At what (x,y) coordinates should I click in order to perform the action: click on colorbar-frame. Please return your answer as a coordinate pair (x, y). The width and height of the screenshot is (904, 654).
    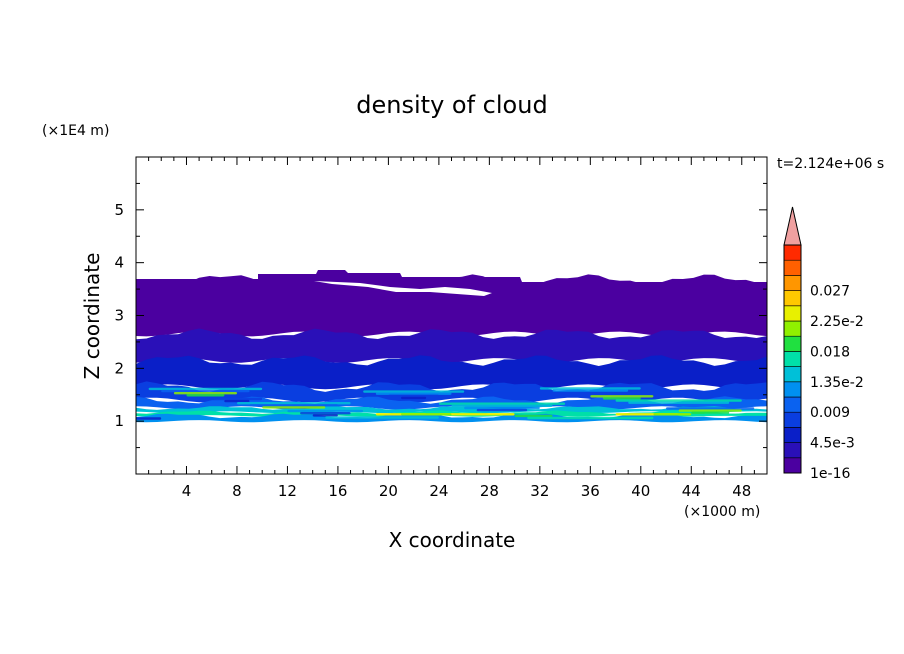
    Looking at the image, I should click on (792, 359).